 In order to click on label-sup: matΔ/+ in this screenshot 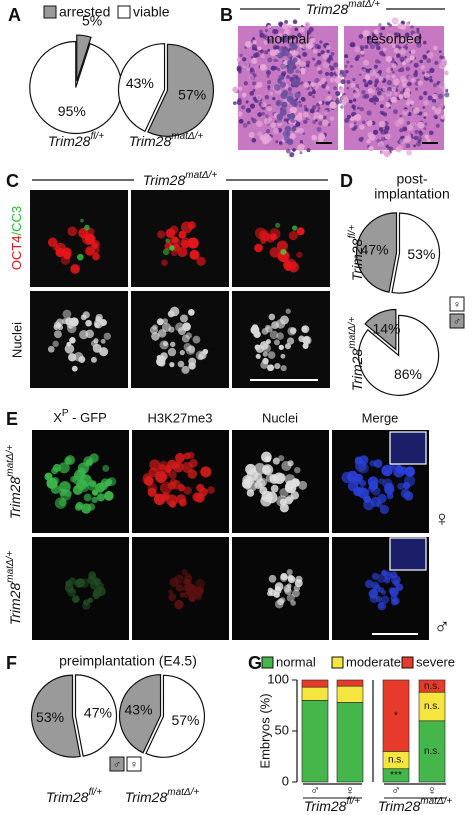, I will do `click(10, 461)`.